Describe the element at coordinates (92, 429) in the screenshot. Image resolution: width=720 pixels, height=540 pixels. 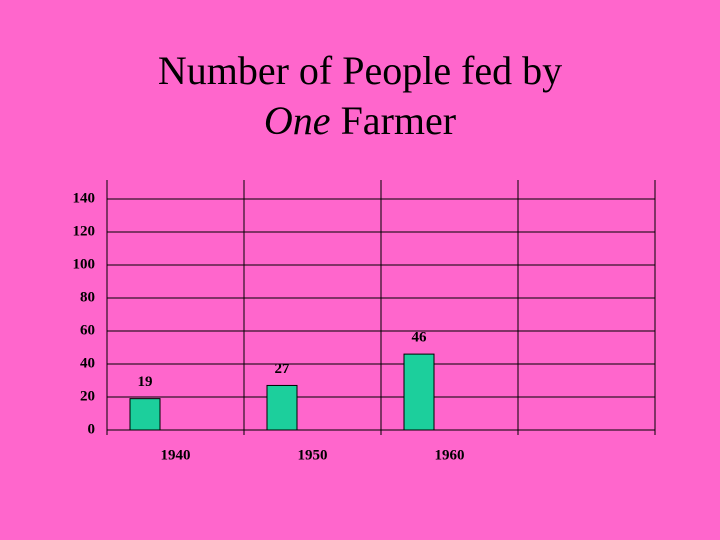
I see `y-tick-label: 0` at that location.